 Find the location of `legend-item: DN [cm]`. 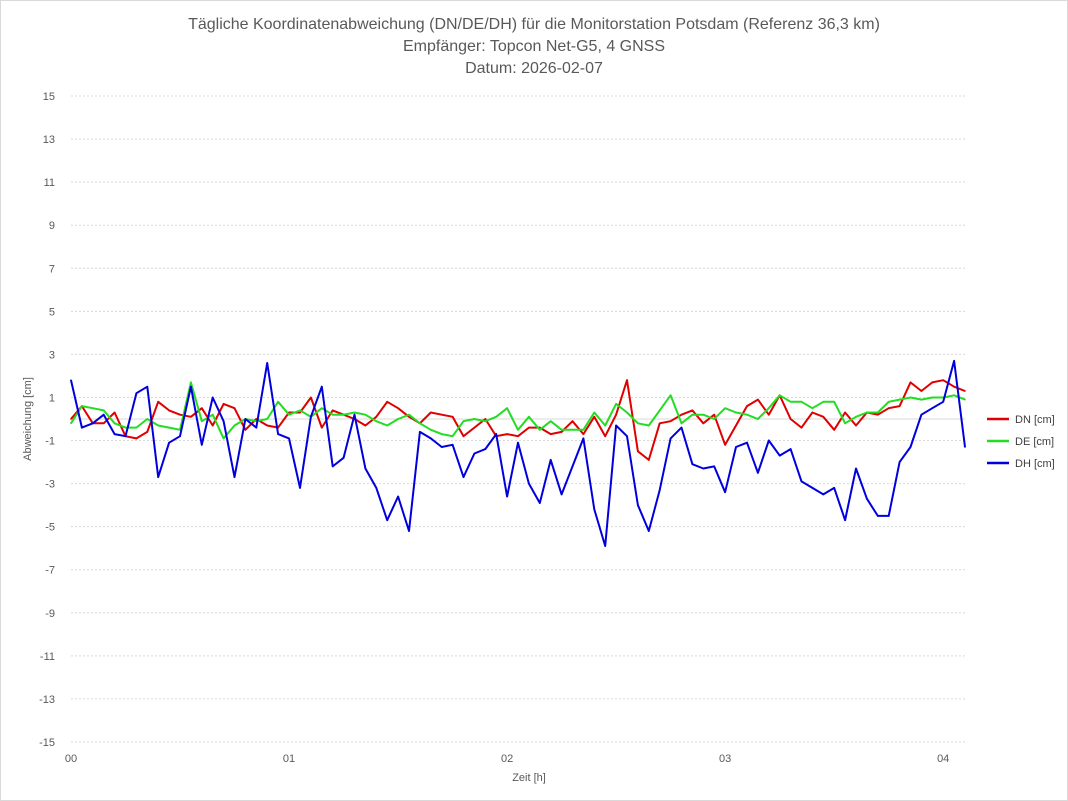

legend-item: DN [cm] is located at coordinates (1021, 420).